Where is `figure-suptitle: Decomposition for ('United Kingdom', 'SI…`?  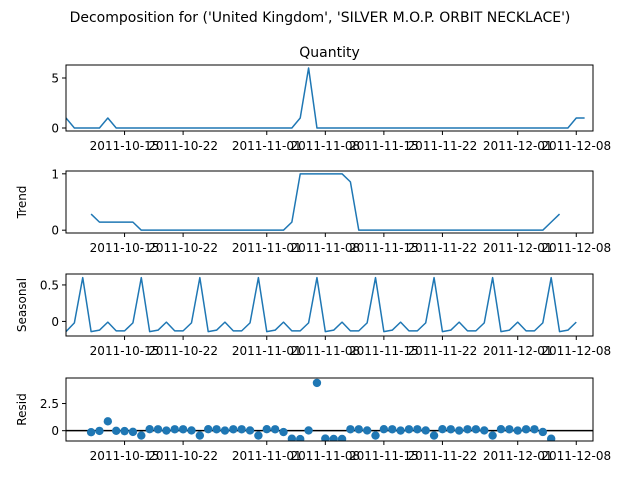
figure-suptitle: Decomposition for ('United Kingdom', 'SI… is located at coordinates (320, 18).